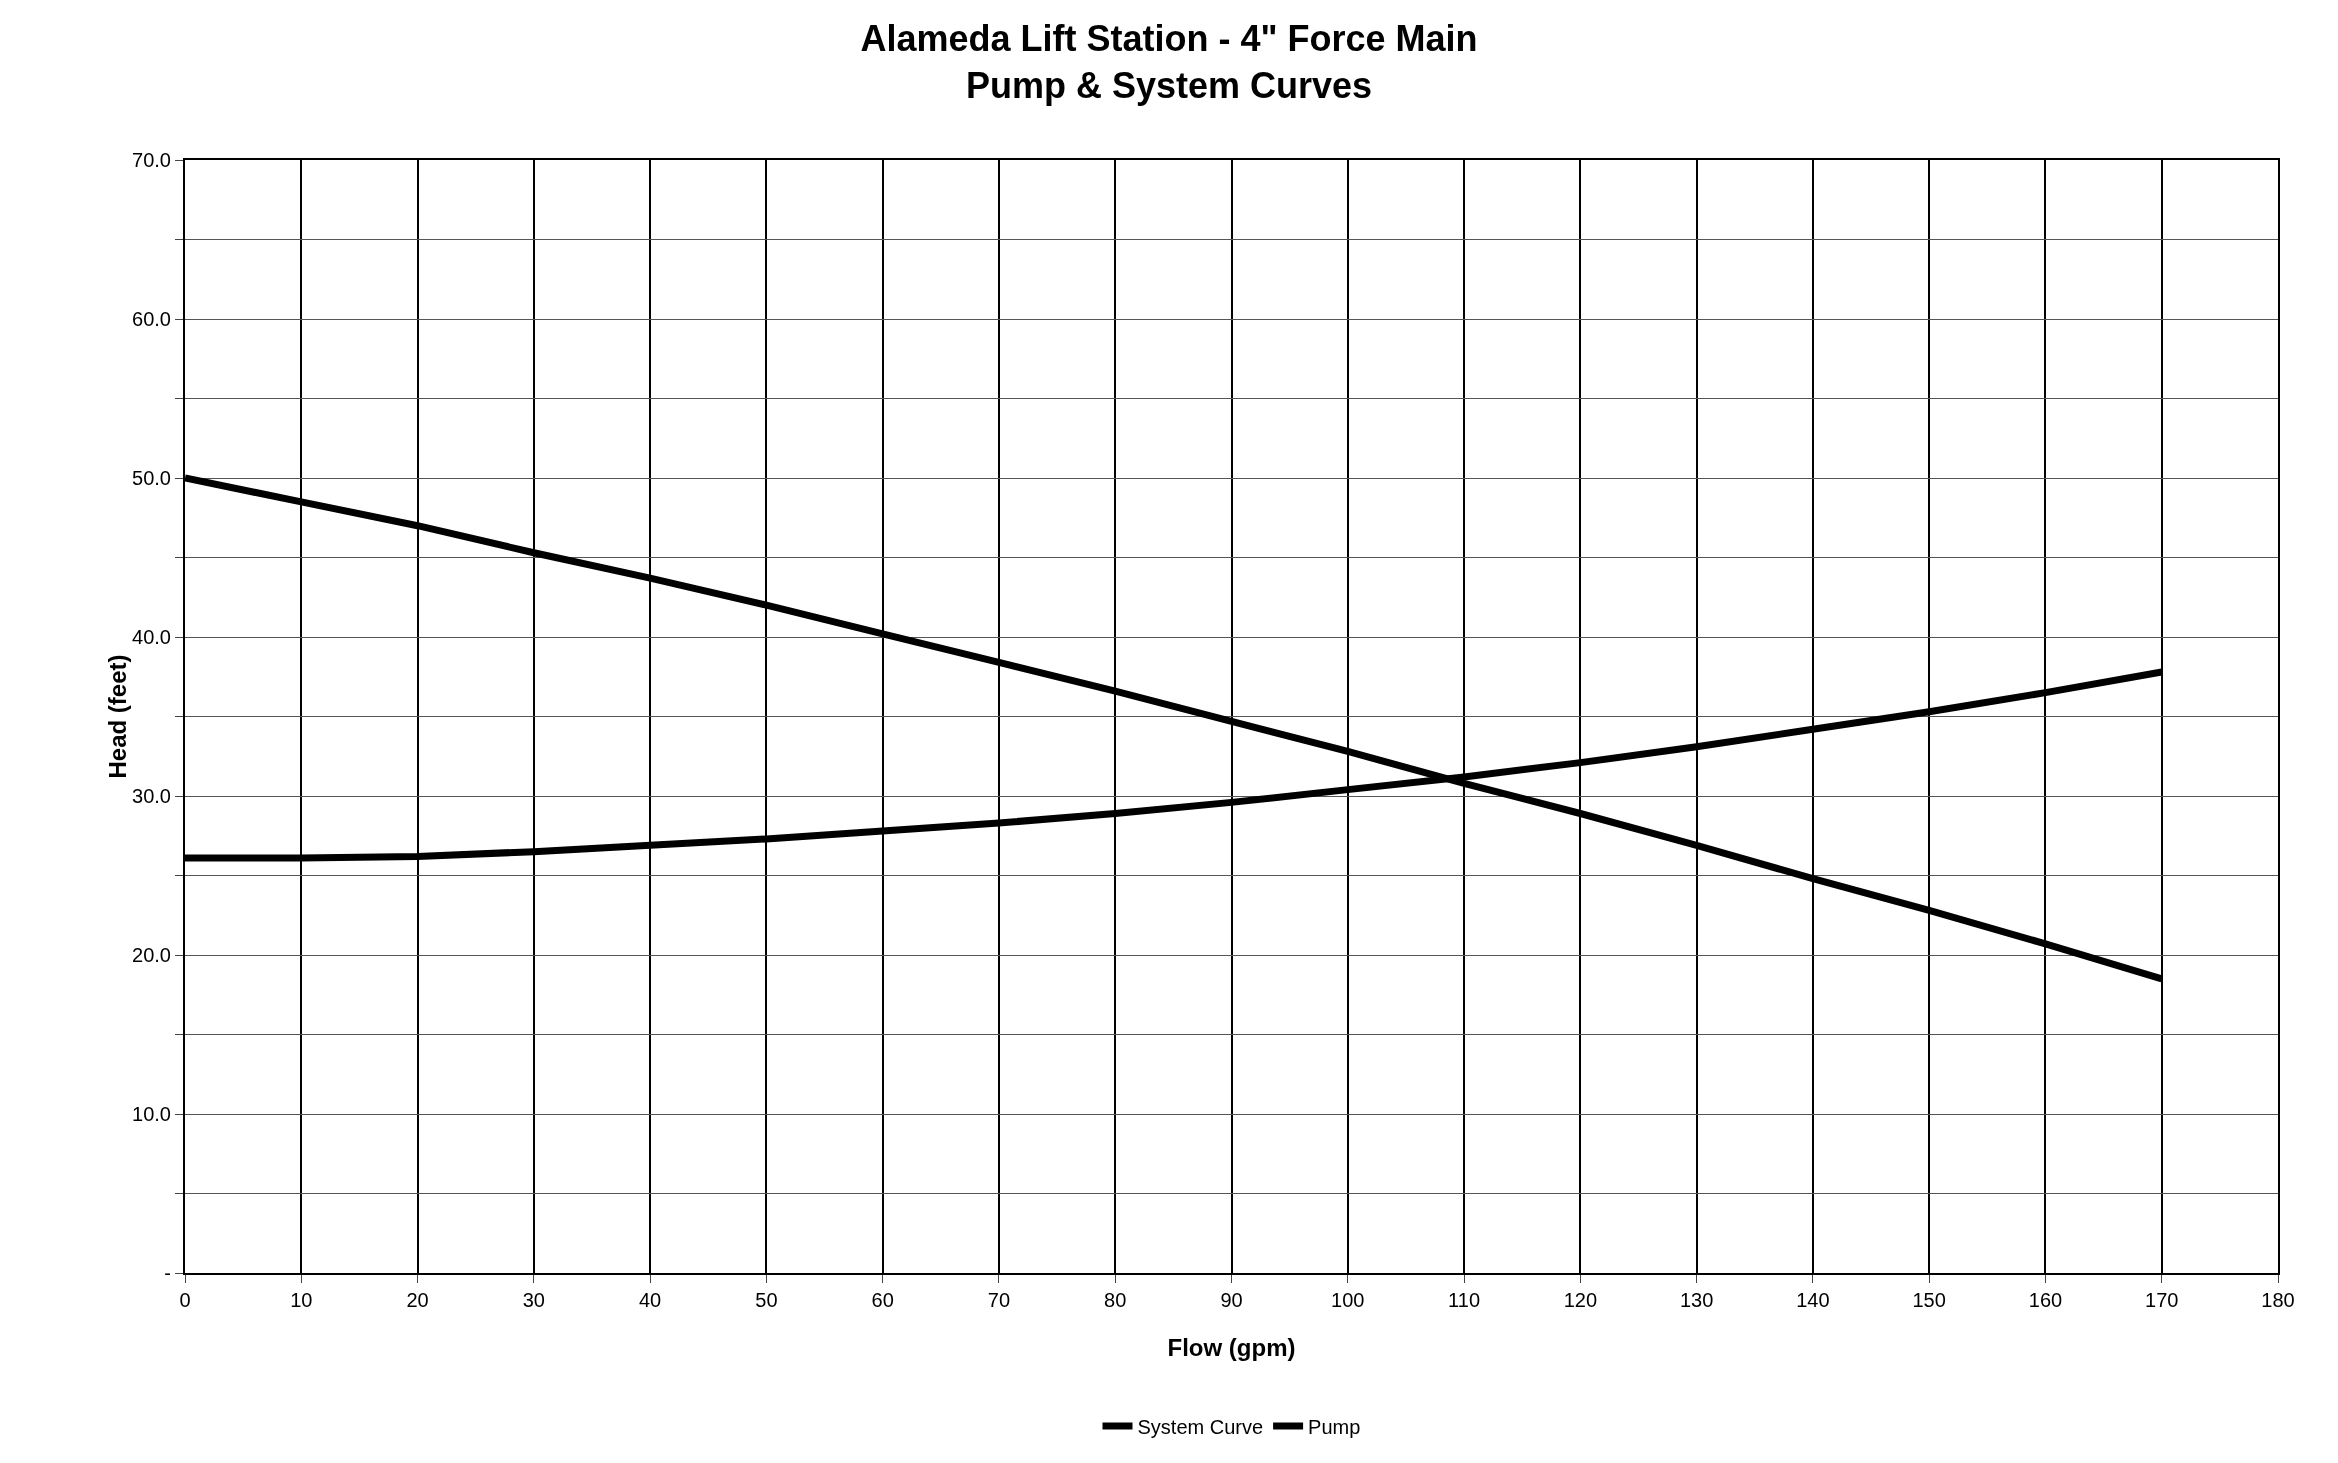 The width and height of the screenshot is (2338, 1463). Describe the element at coordinates (1200, 1426) in the screenshot. I see `legend-label: System Curve` at that location.